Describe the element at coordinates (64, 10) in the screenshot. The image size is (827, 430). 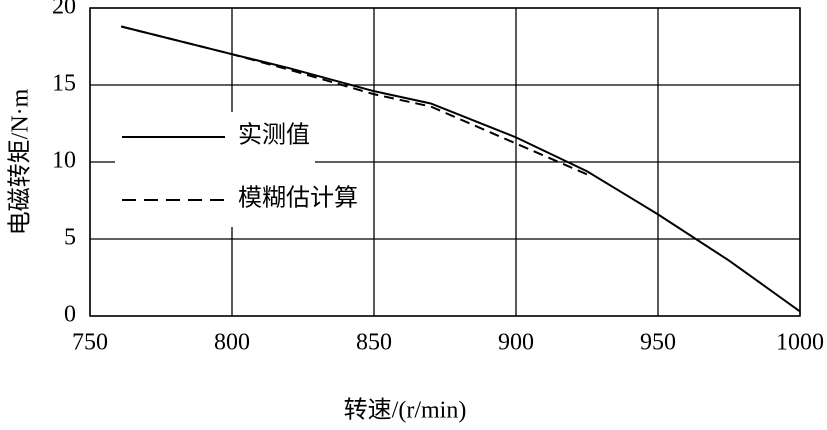
I see `y-tick-label: 20` at that location.